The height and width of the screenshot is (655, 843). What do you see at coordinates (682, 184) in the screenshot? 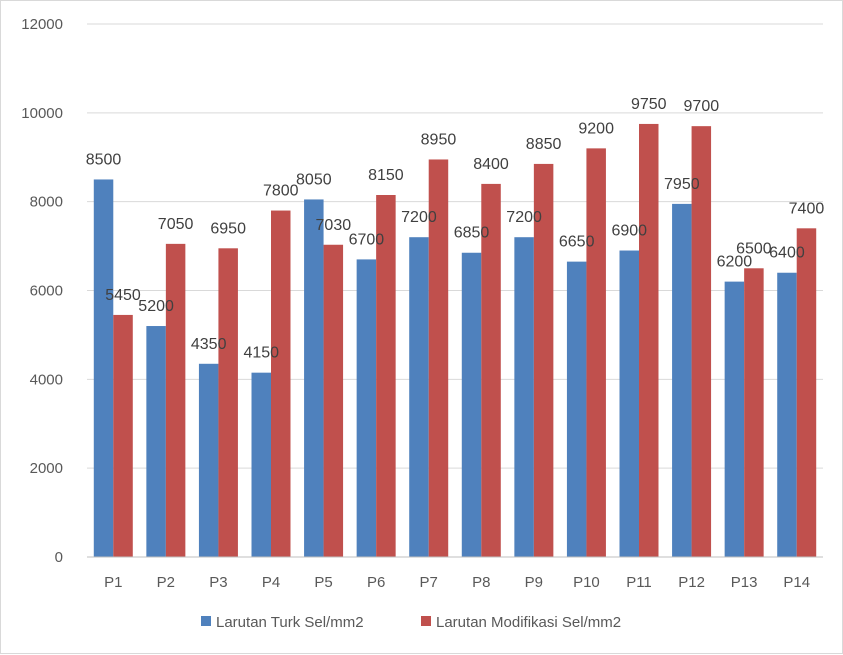
I see `data-label-series-1-P12: 7950` at bounding box center [682, 184].